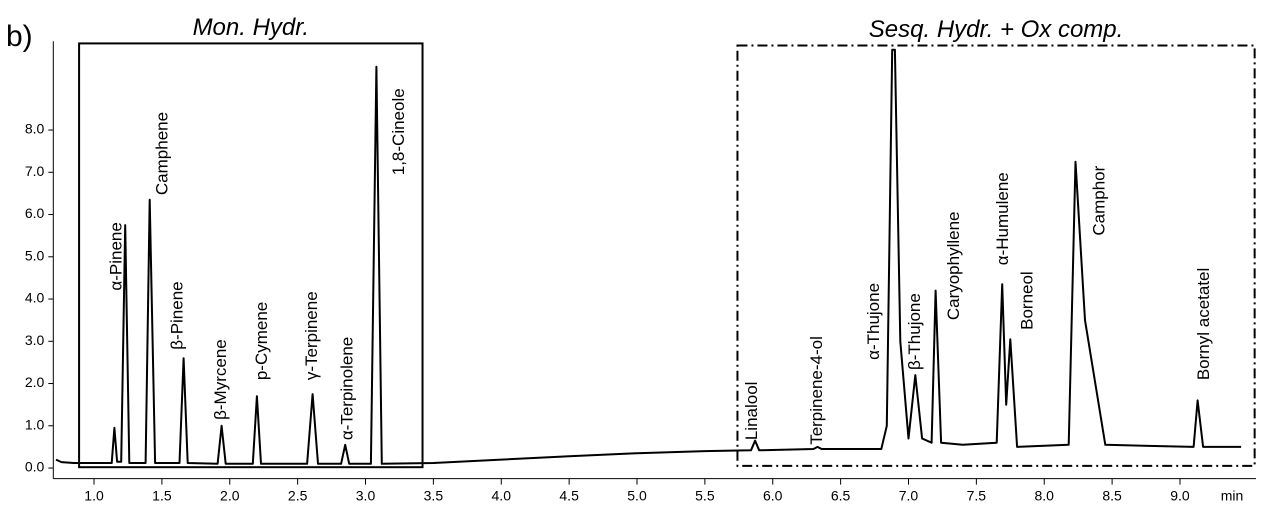 The image size is (1269, 511). What do you see at coordinates (434, 495) in the screenshot?
I see `x-tick-label: 3.5` at bounding box center [434, 495].